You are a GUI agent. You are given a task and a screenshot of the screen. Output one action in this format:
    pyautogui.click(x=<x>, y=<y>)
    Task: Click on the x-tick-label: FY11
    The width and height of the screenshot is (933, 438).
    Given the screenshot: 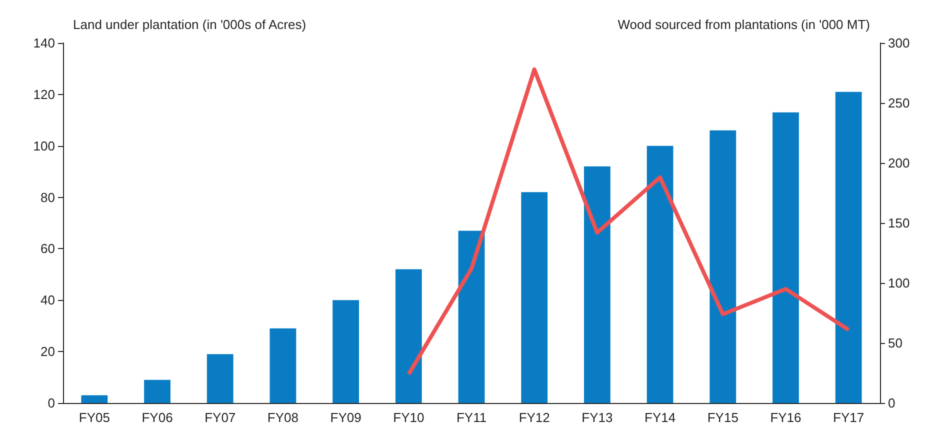 What is the action you would take?
    pyautogui.click(x=471, y=417)
    